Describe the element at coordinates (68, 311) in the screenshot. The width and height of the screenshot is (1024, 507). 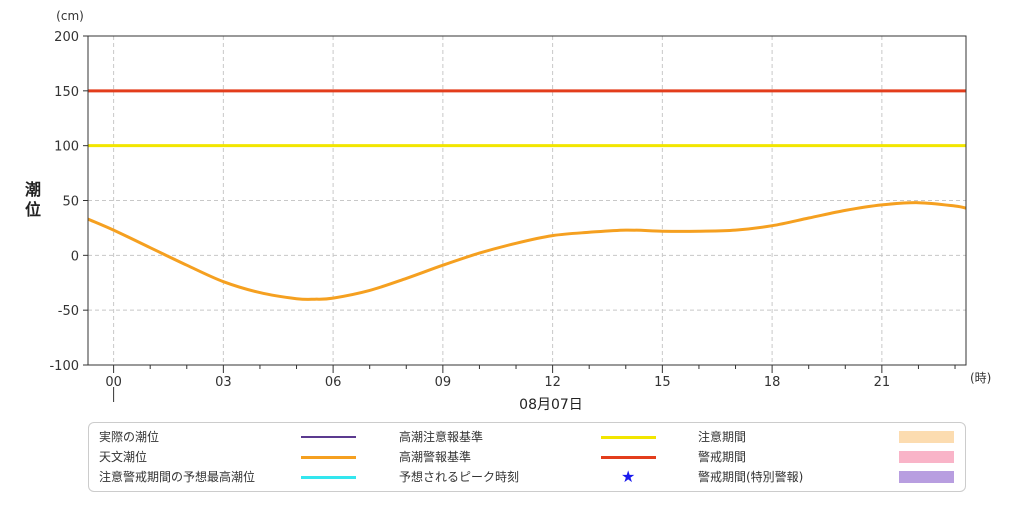
I see `y-tick-label: -50` at that location.